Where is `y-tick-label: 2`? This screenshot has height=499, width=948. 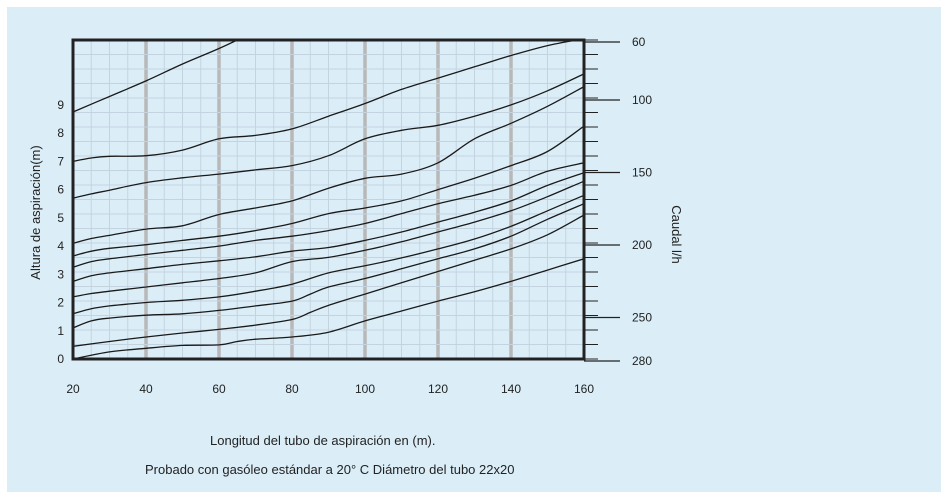 y-tick-label: 2 is located at coordinates (60, 303).